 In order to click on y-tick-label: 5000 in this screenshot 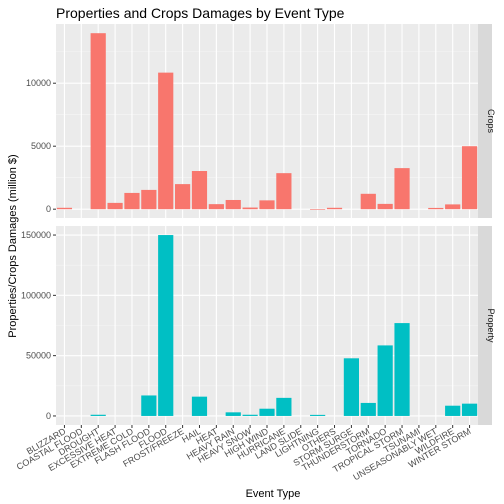, I will do `click(41, 146)`.